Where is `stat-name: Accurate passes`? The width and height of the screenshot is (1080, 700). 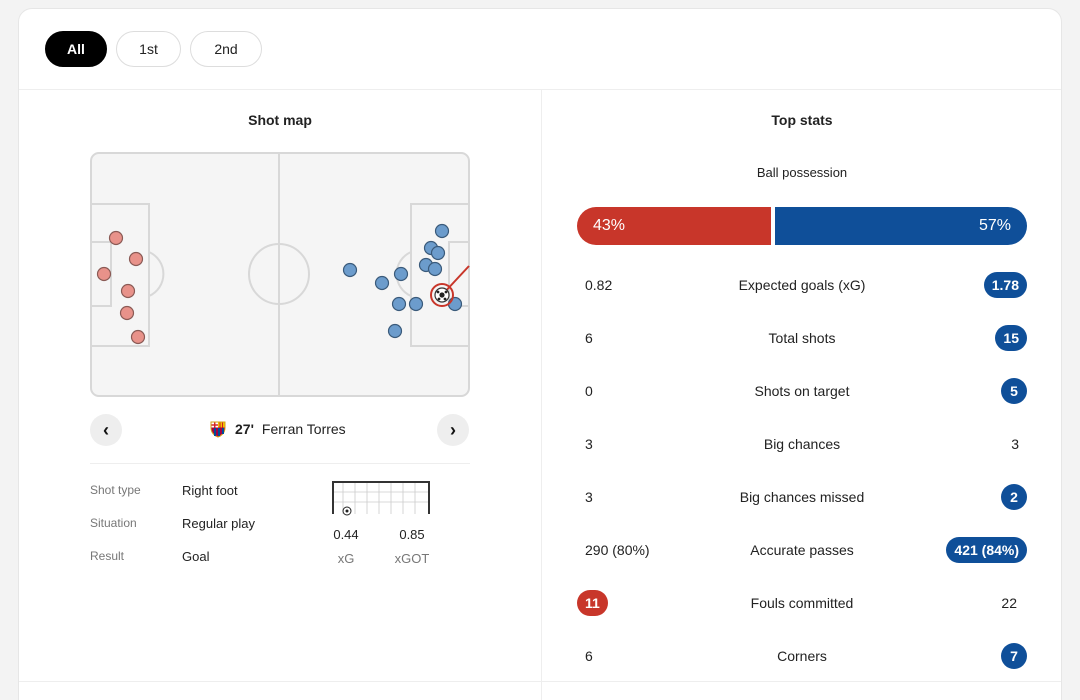 stat-name: Accurate passes is located at coordinates (802, 550).